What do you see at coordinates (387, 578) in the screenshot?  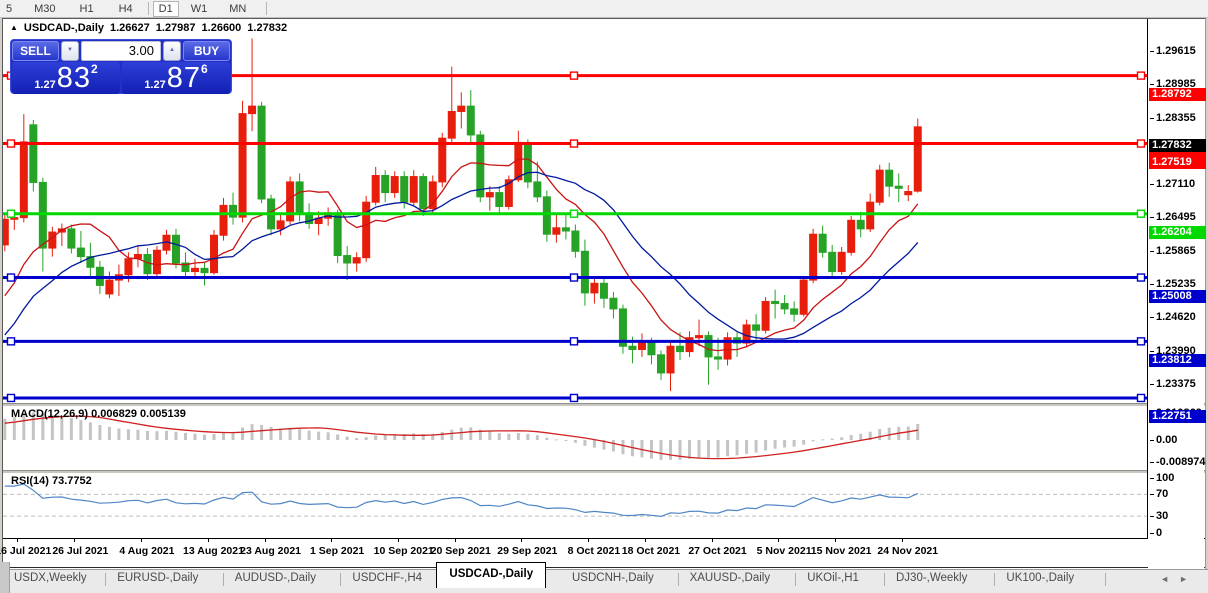 I see `tab-usdchf-h4: USDCHF-,H4` at bounding box center [387, 578].